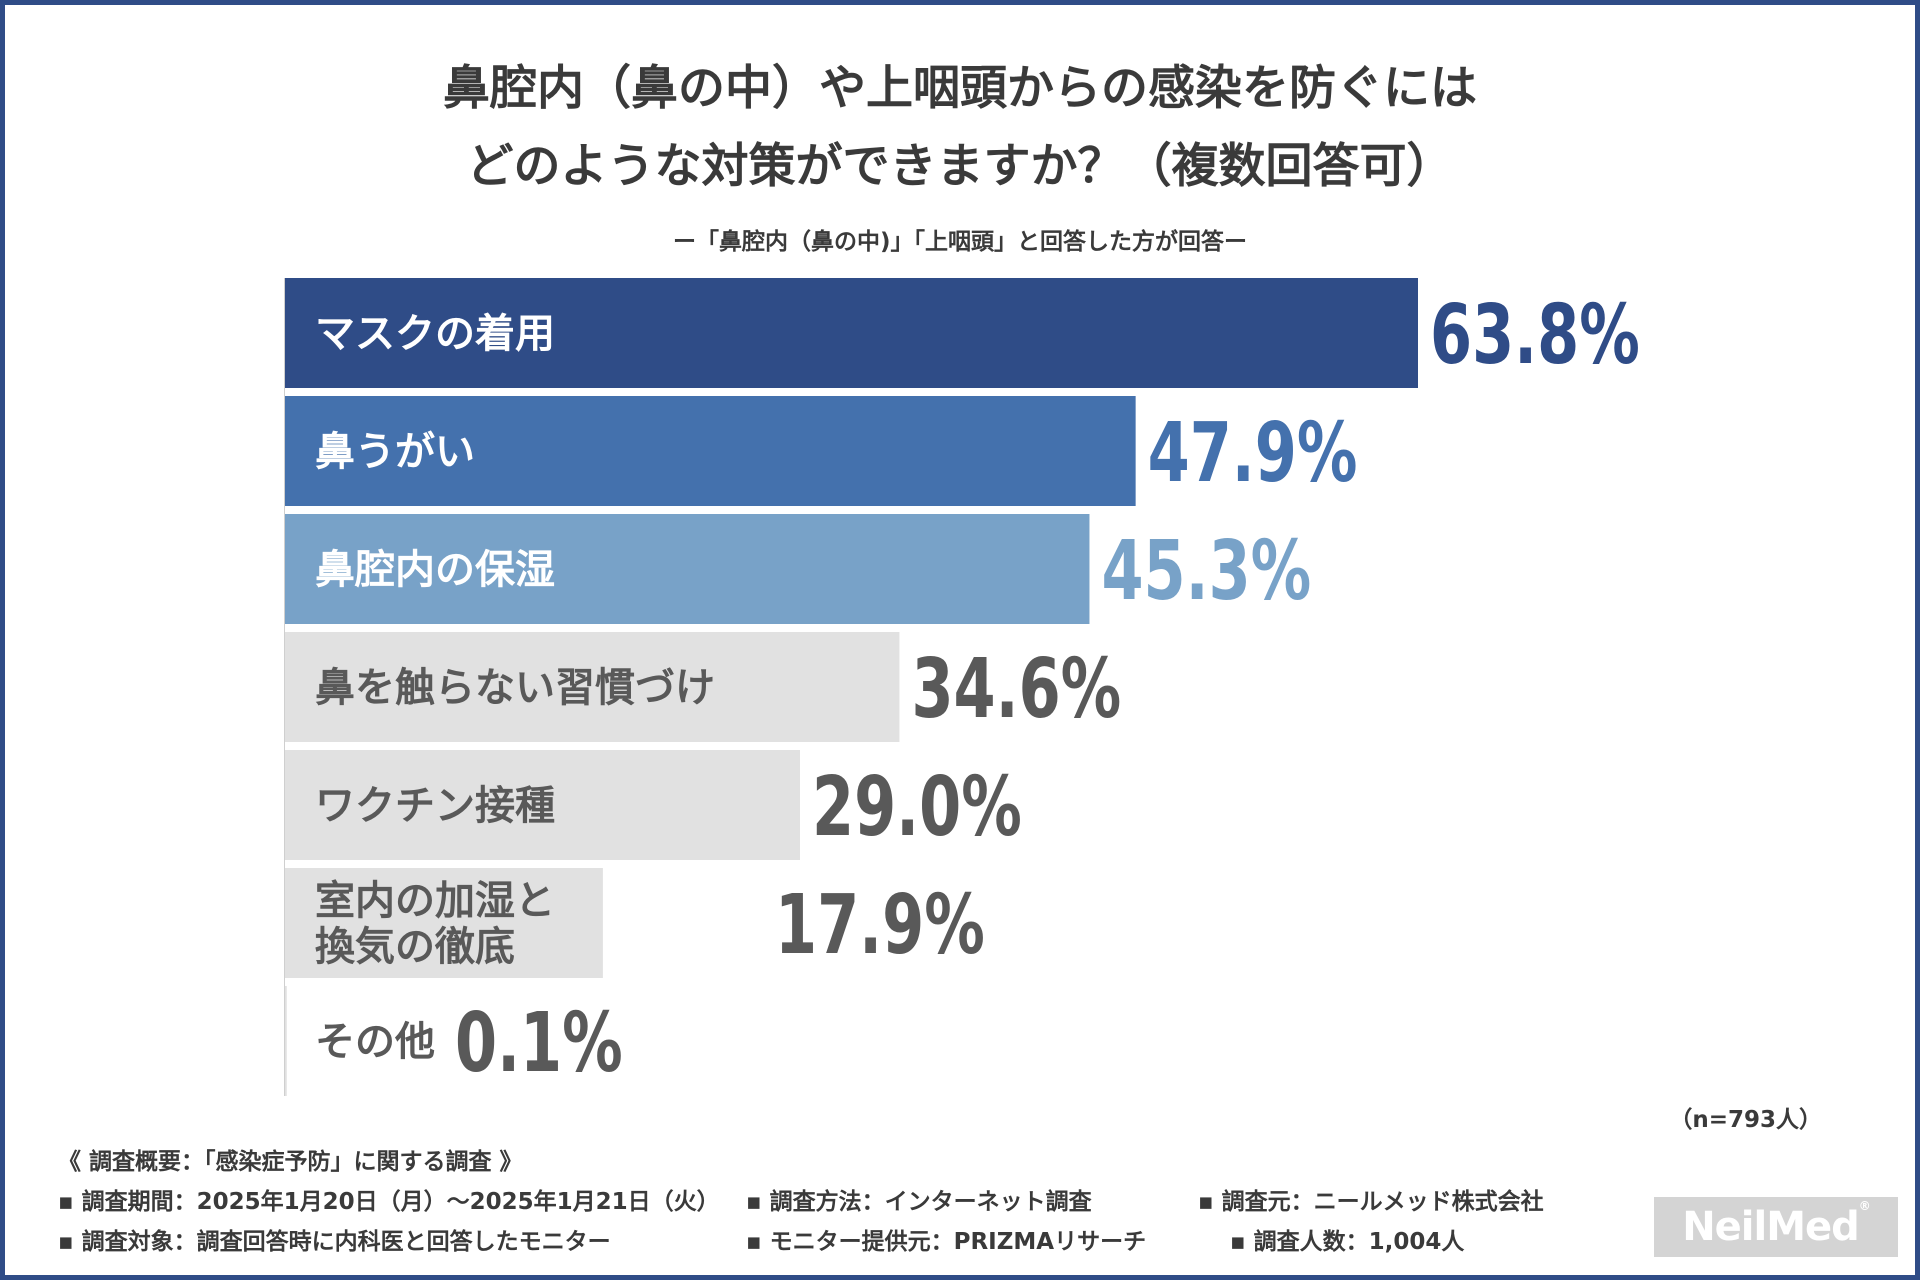 The width and height of the screenshot is (1920, 1280). I want to click on chart-subtitle: ー「鼻腔内（鼻の中)」「上咽頭」と回答した方が回答ー, so click(959, 242).